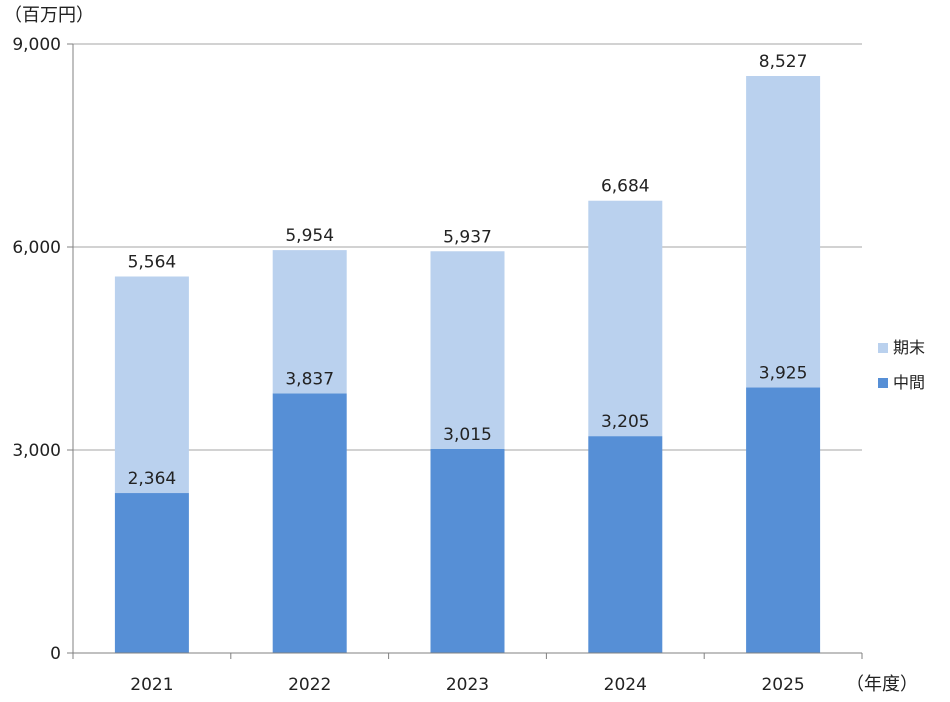 This screenshot has width=950, height=702. I want to click on data-label-chukan: 3,205, so click(625, 422).